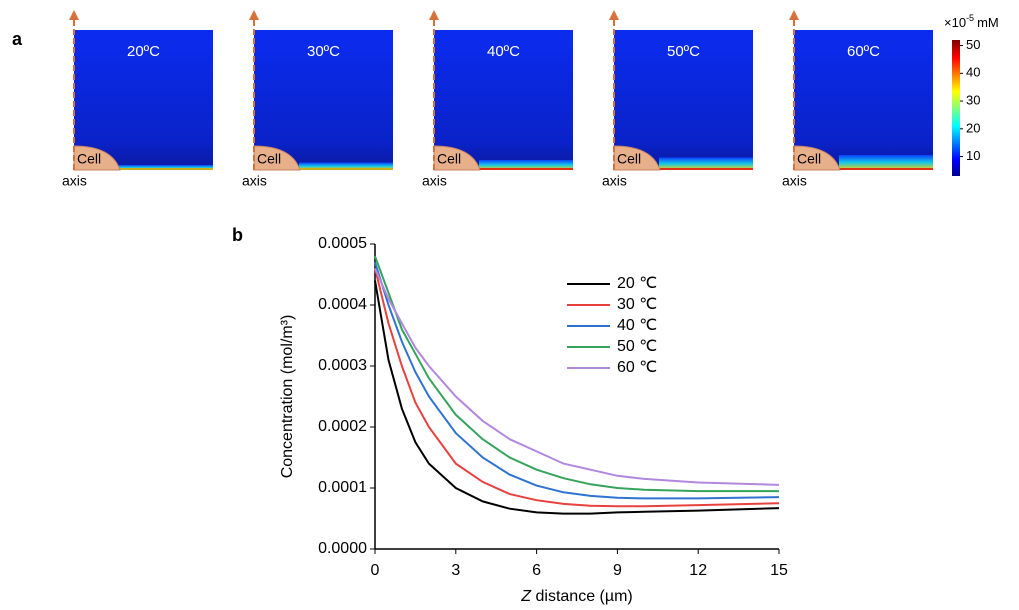 The height and width of the screenshot is (610, 1019). Describe the element at coordinates (955, 22) in the screenshot. I see `colorbar-base: ×10` at that location.